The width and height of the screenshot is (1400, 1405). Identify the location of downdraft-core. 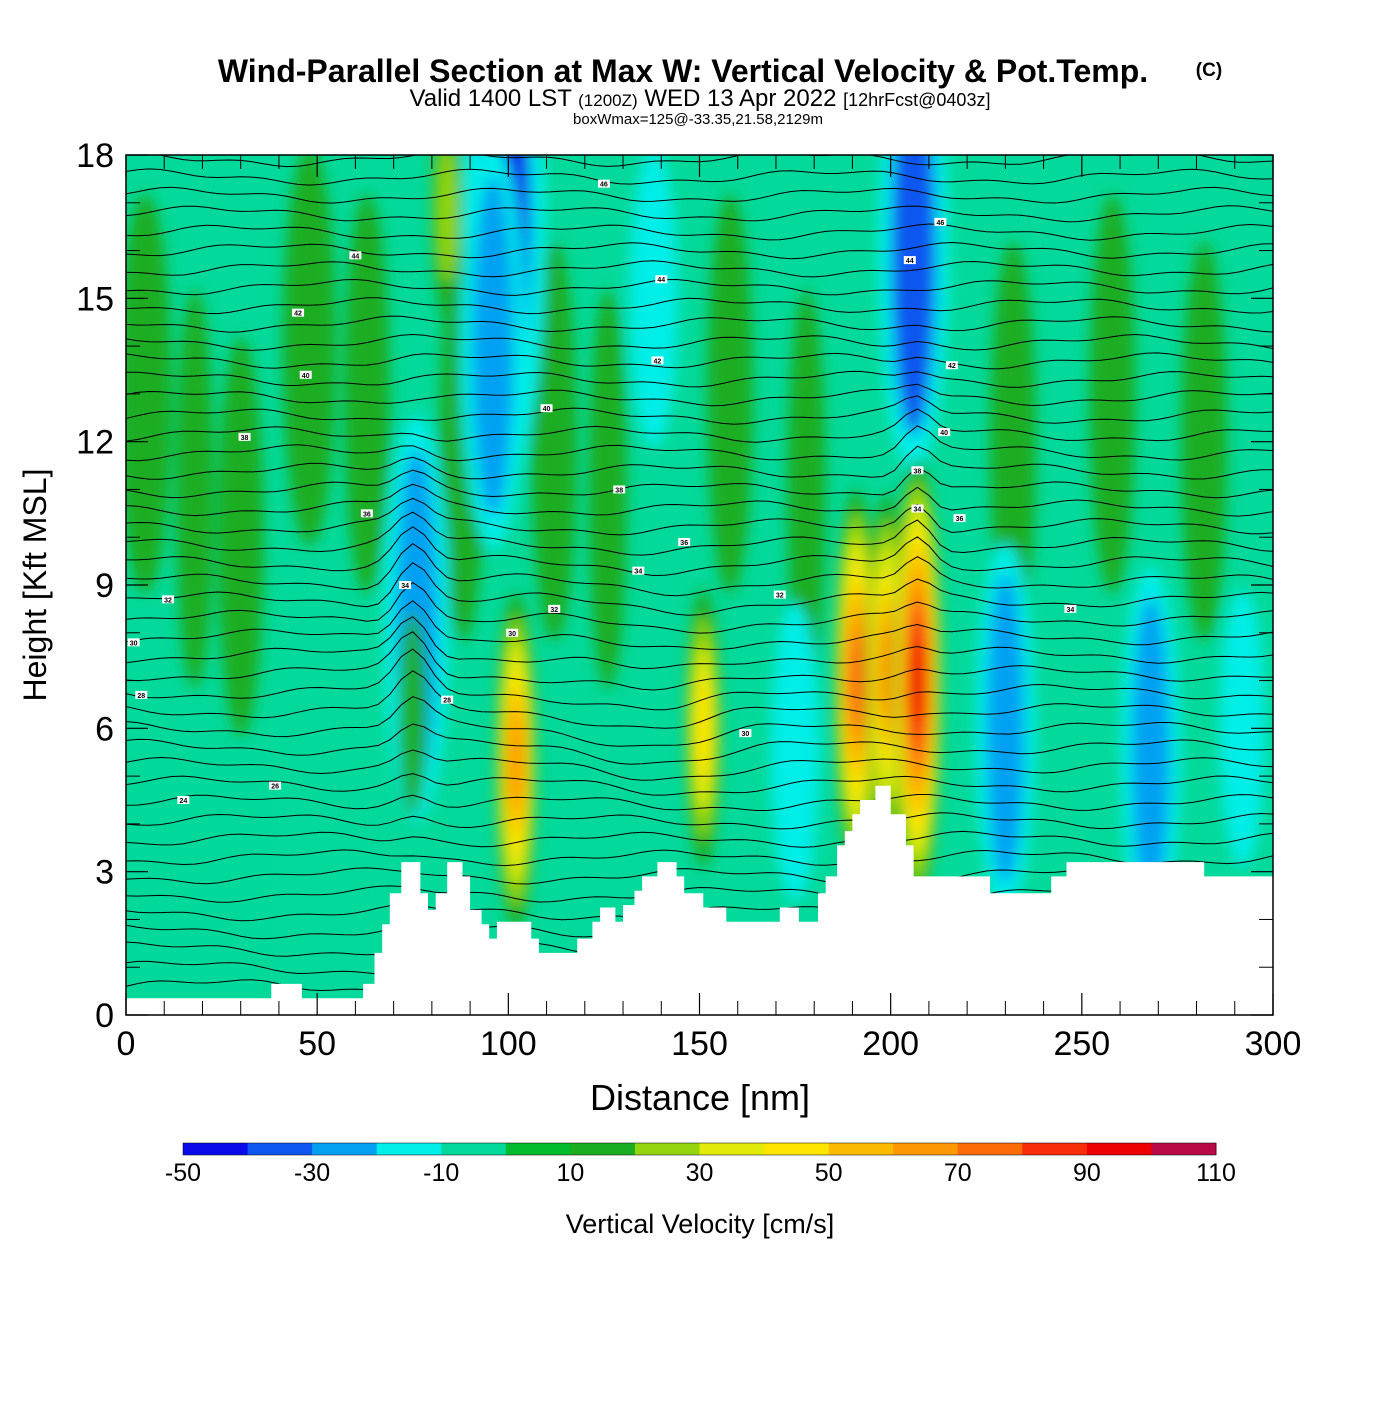
(1242, 728).